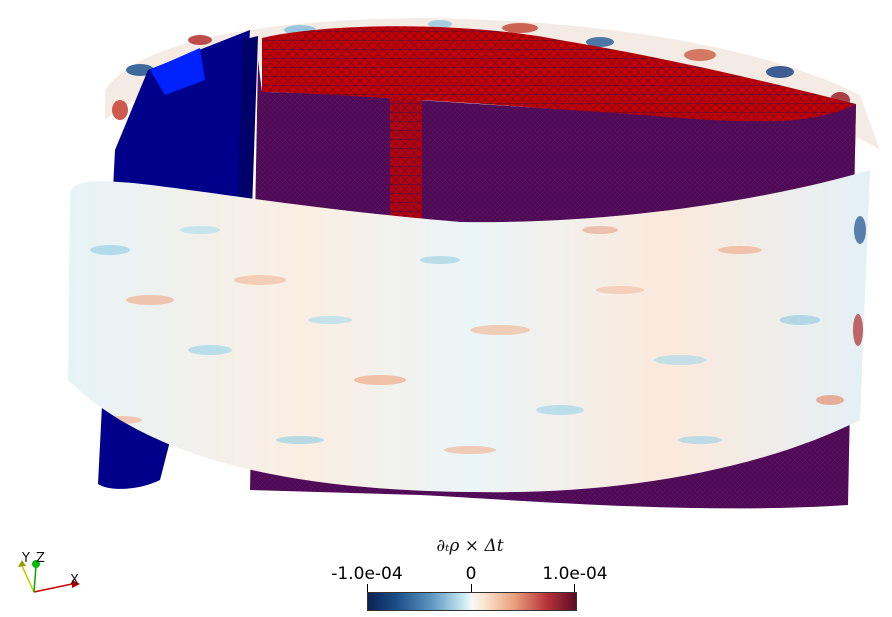 The image size is (892, 617). Describe the element at coordinates (470, 546) in the screenshot. I see `colorbar-title: ∂ₜρ × Δt` at that location.